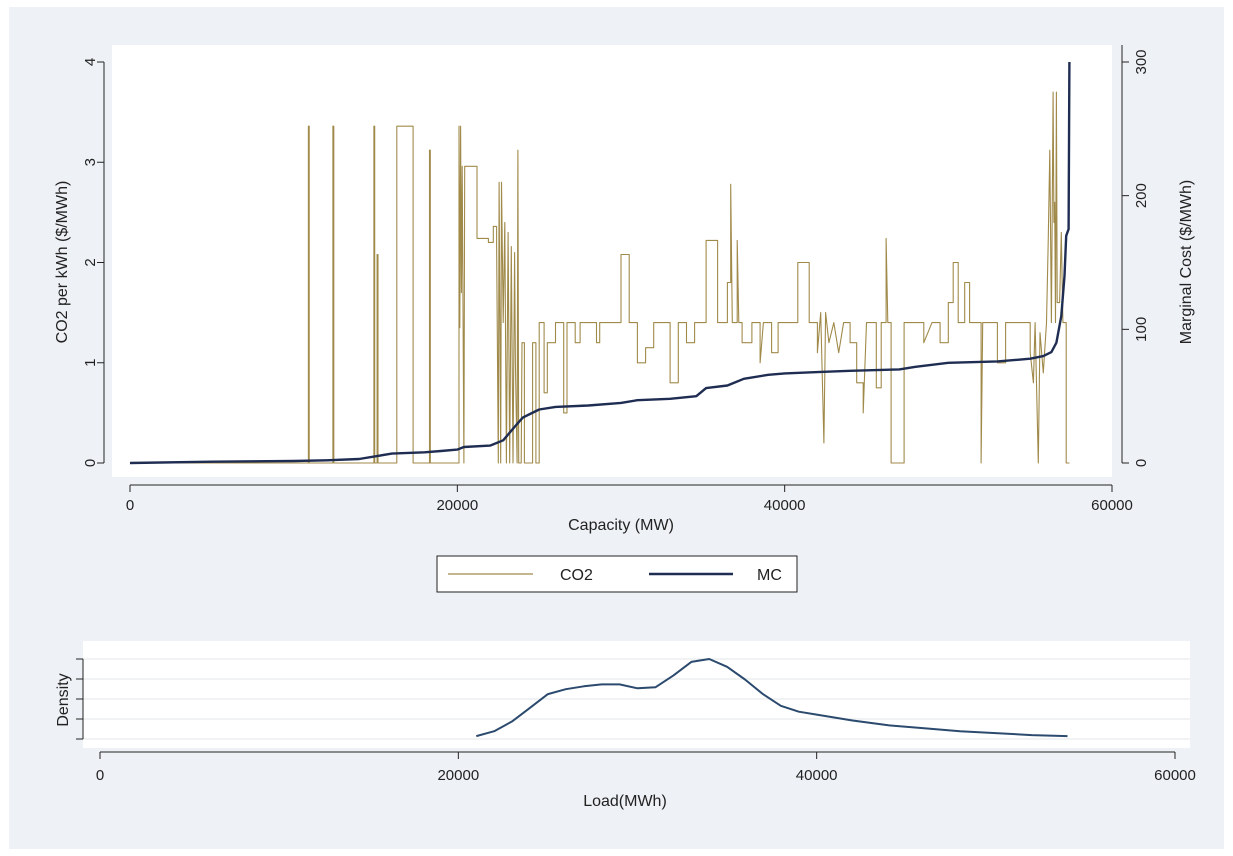 The image size is (1233, 856). I want to click on bottom-x-ticks: 0 20000 40000 60000, so click(646, 768).